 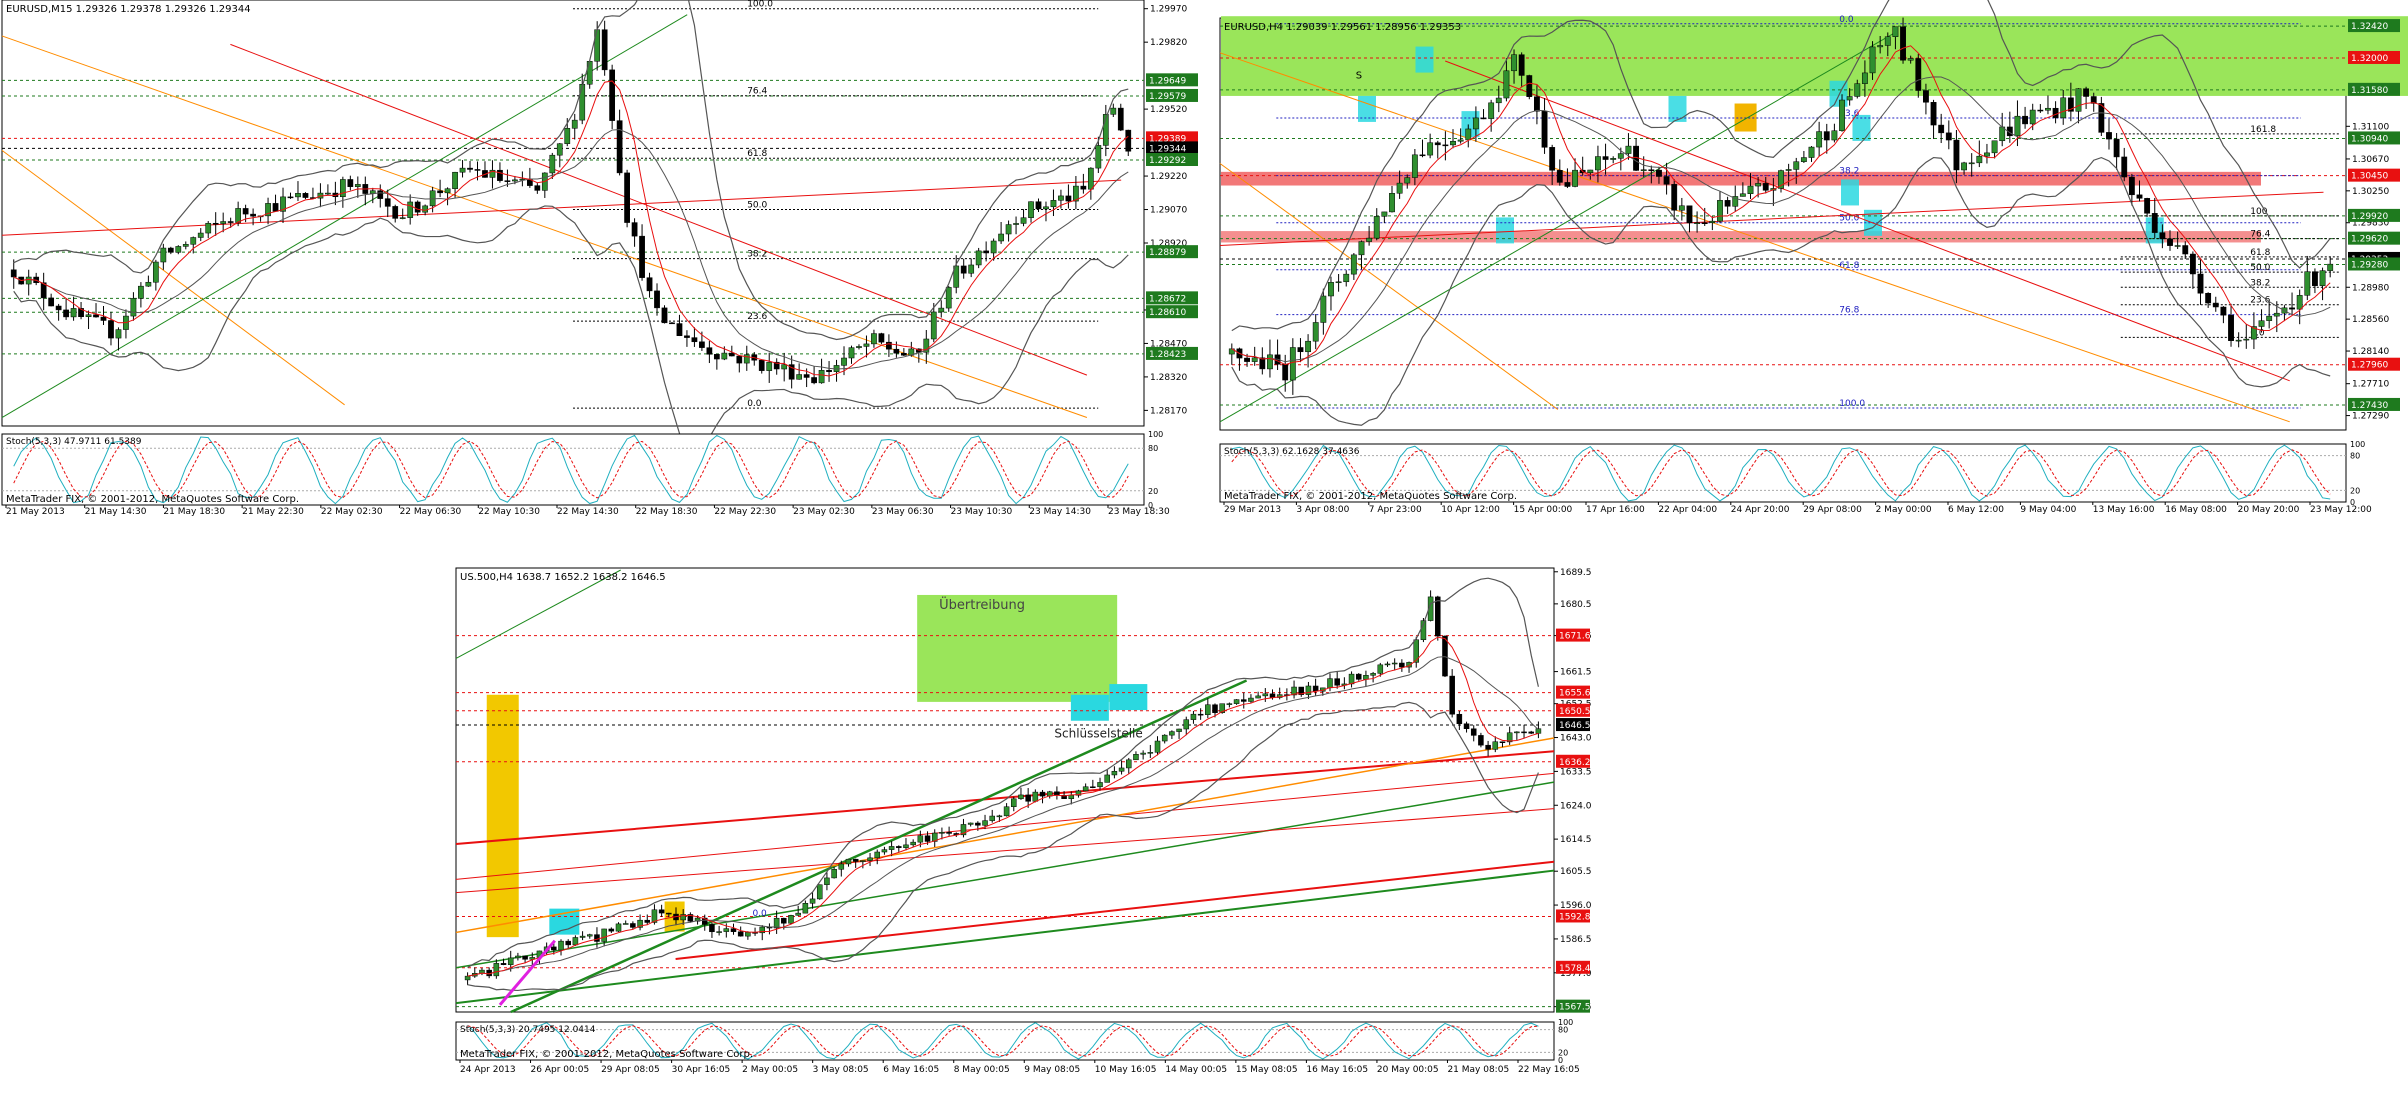 I want to click on time-label: 20 May 20:00, so click(x=2269, y=510).